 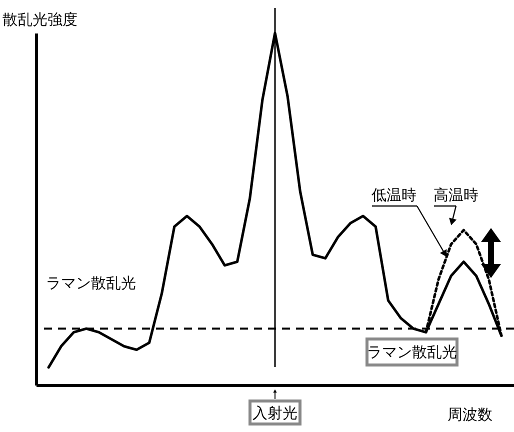 I want to click on y-axis-title: 散乱光強度, so click(x=40, y=19).